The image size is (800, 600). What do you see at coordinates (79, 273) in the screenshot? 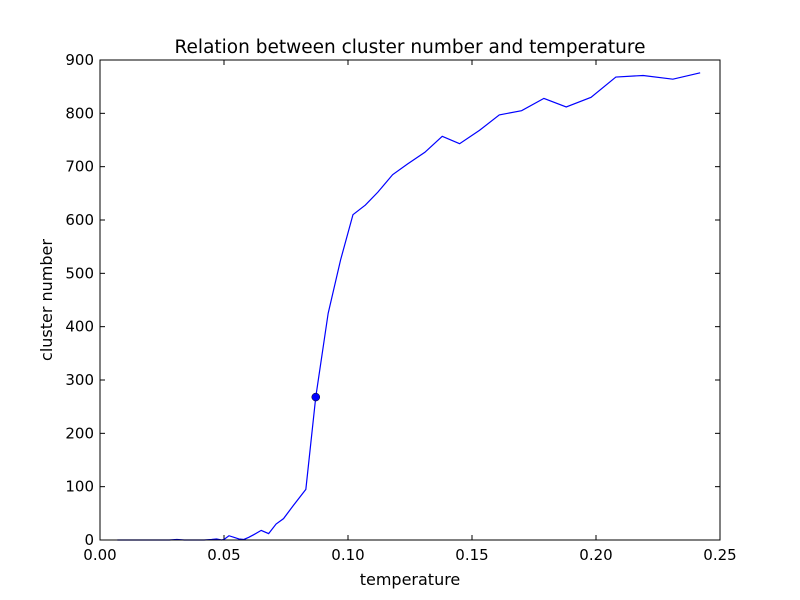
I see `y-tick-label: 500` at bounding box center [79, 273].